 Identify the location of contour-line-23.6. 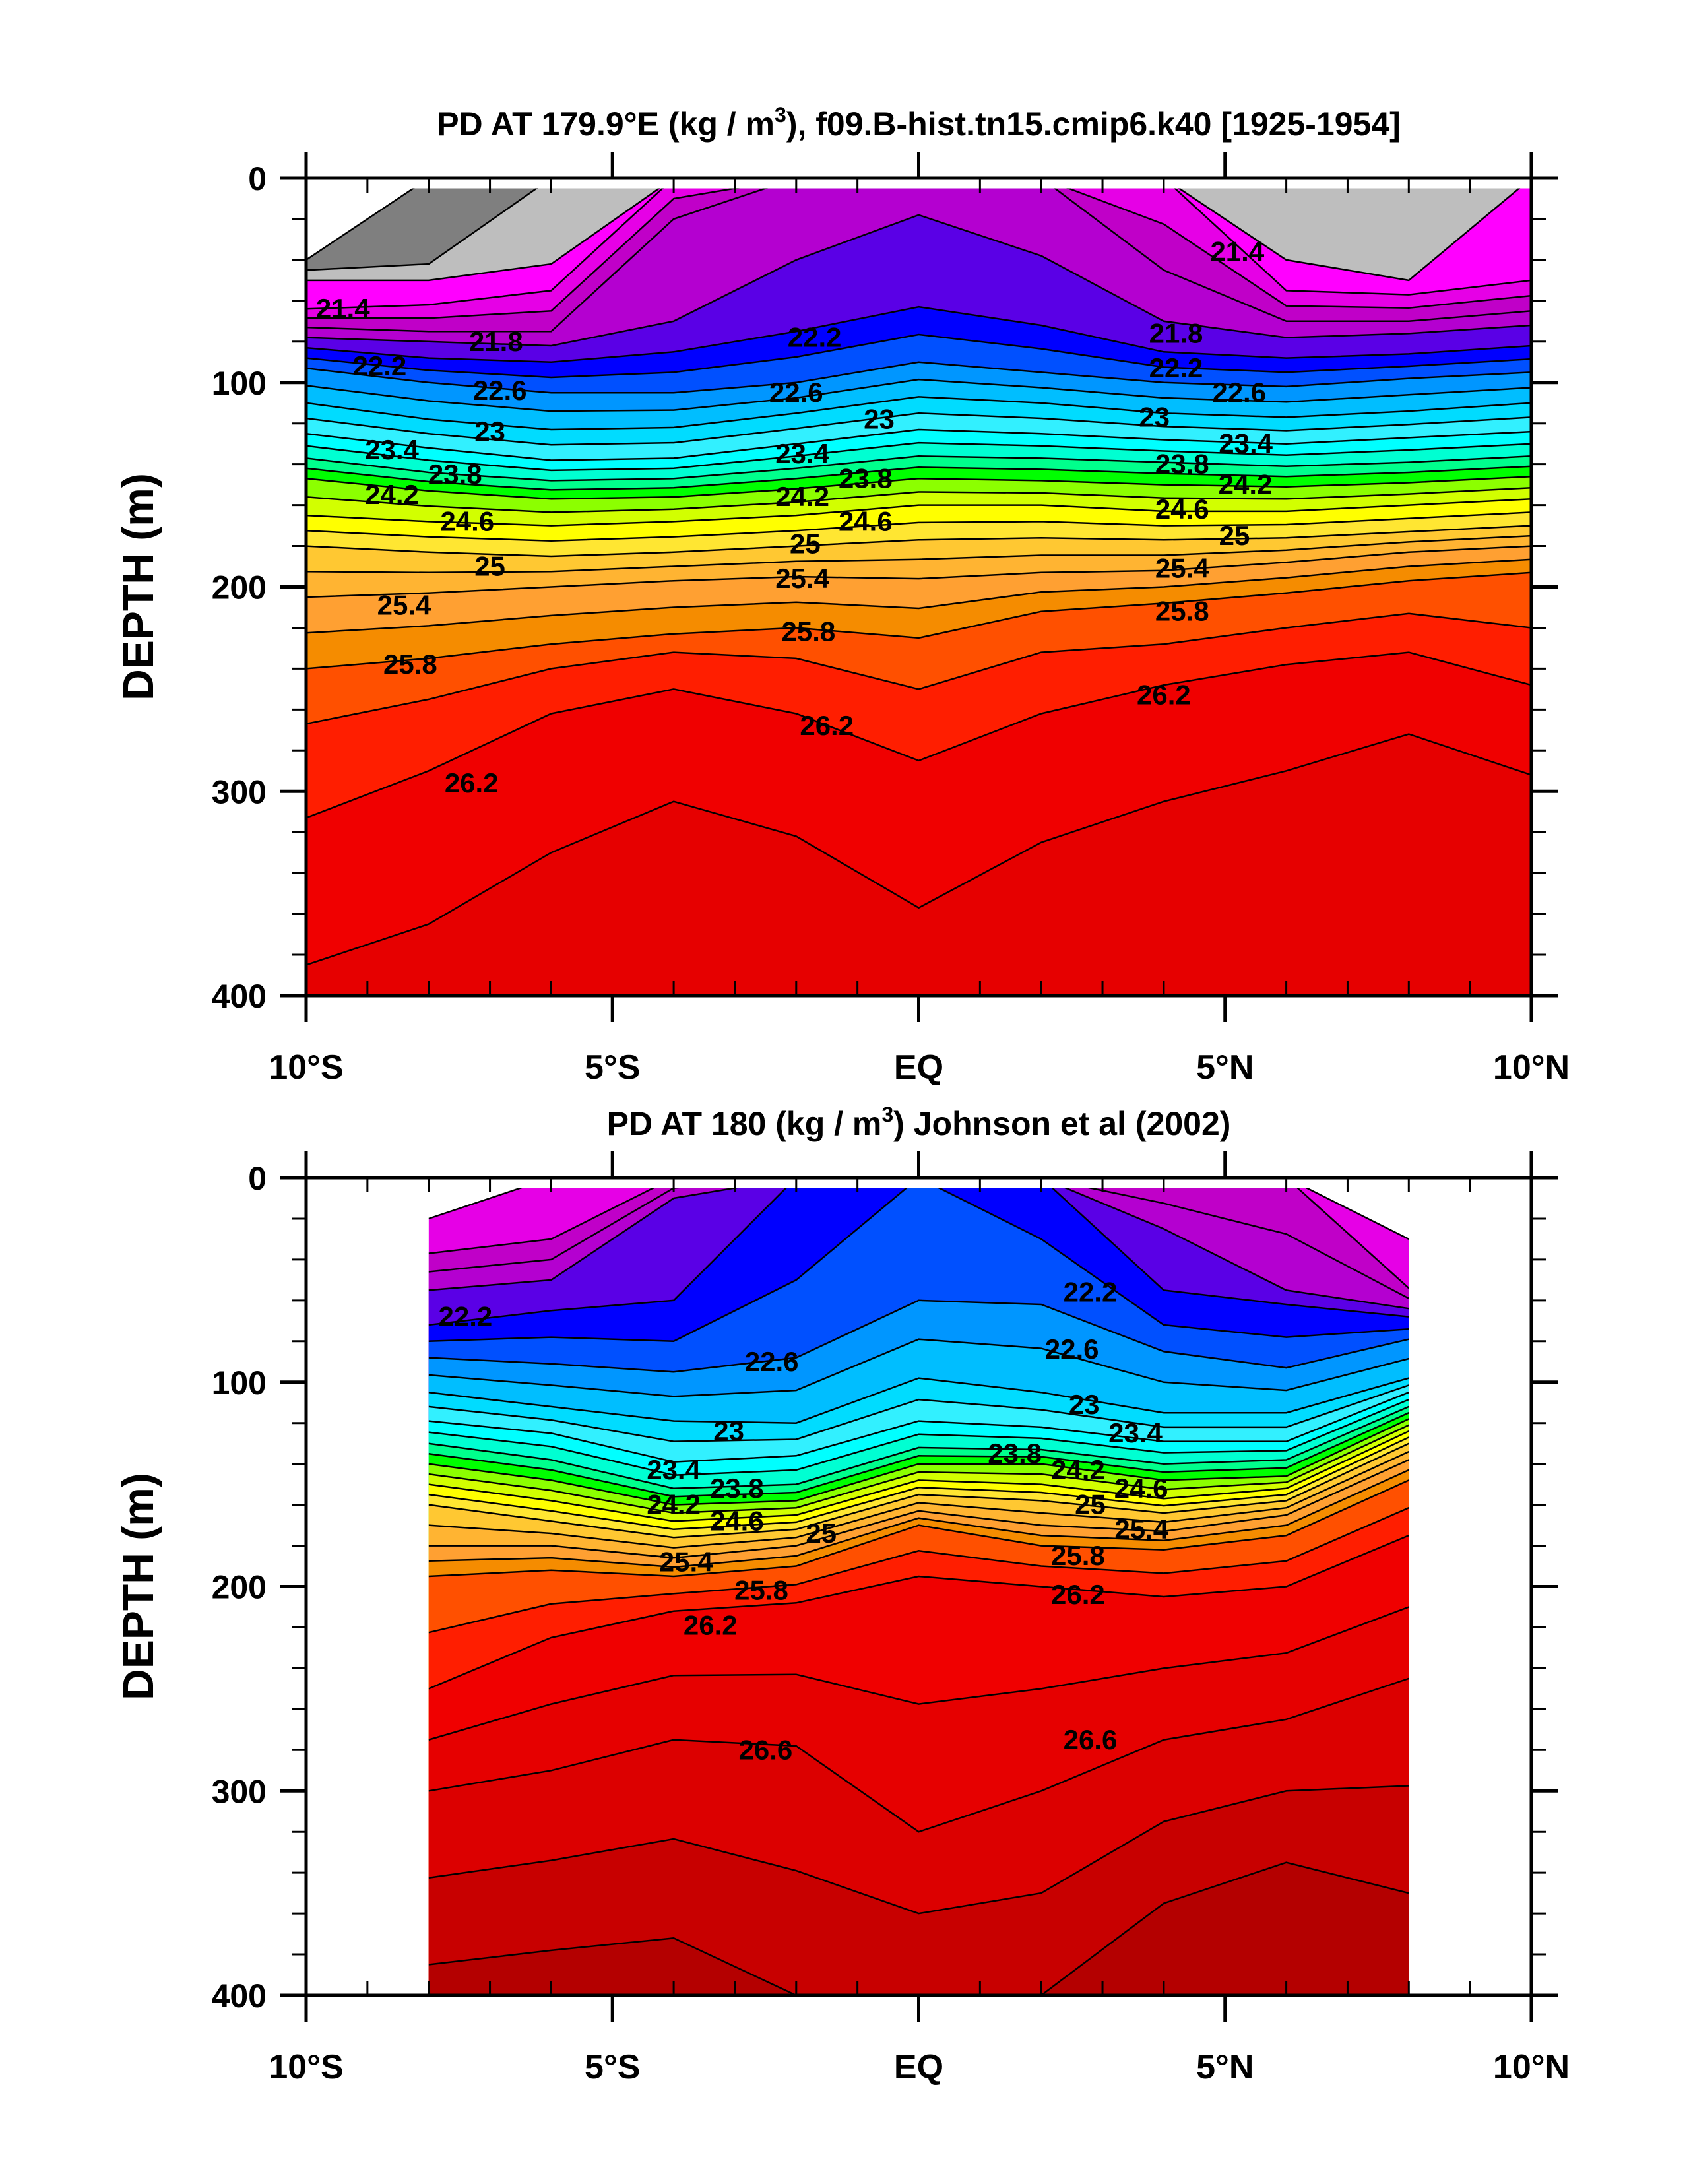
(918, 456).